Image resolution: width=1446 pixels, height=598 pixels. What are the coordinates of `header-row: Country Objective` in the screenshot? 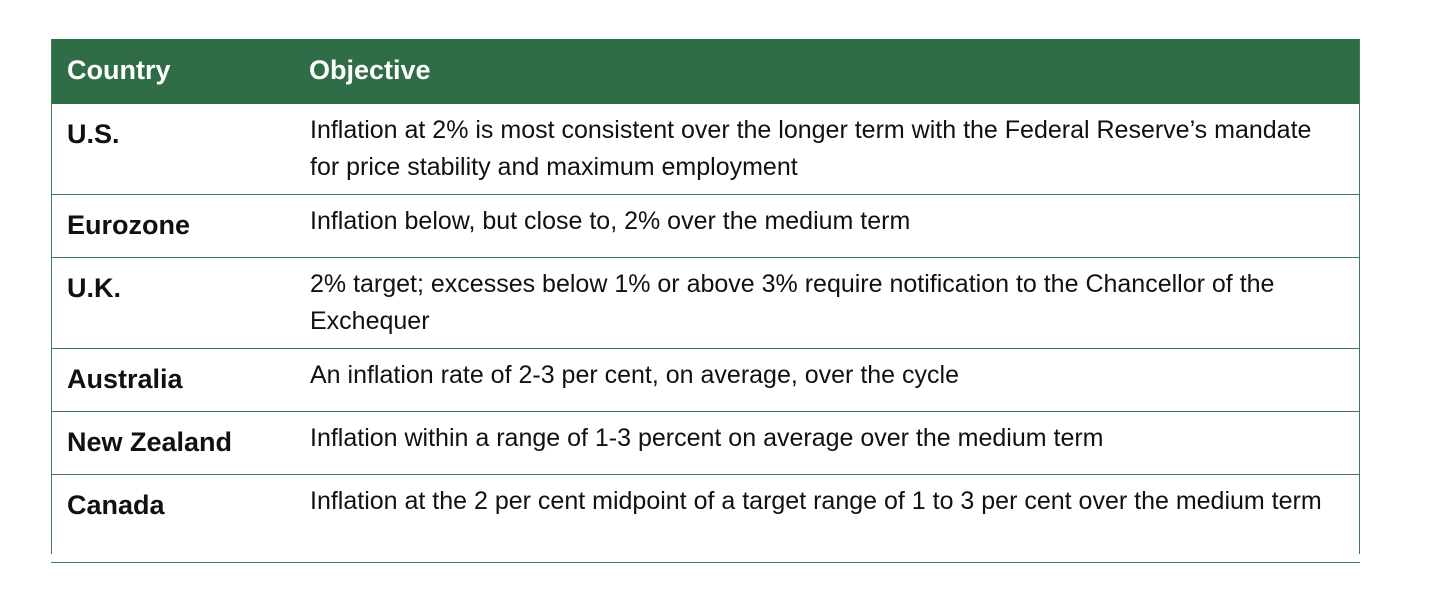 It's located at (705, 71).